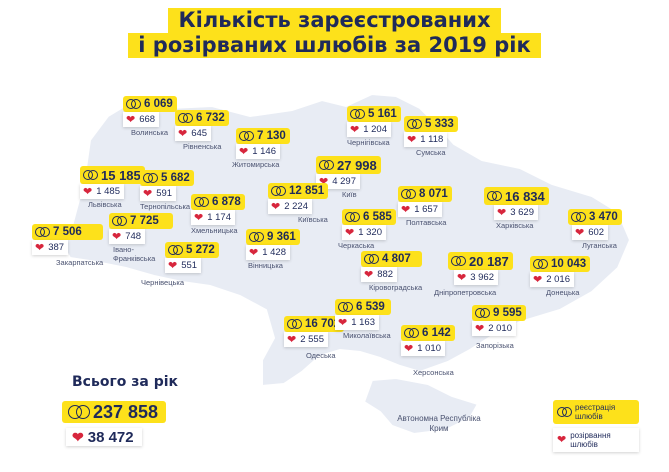  Describe the element at coordinates (147, 119) in the screenshot. I see `divorced-count: 668` at that location.